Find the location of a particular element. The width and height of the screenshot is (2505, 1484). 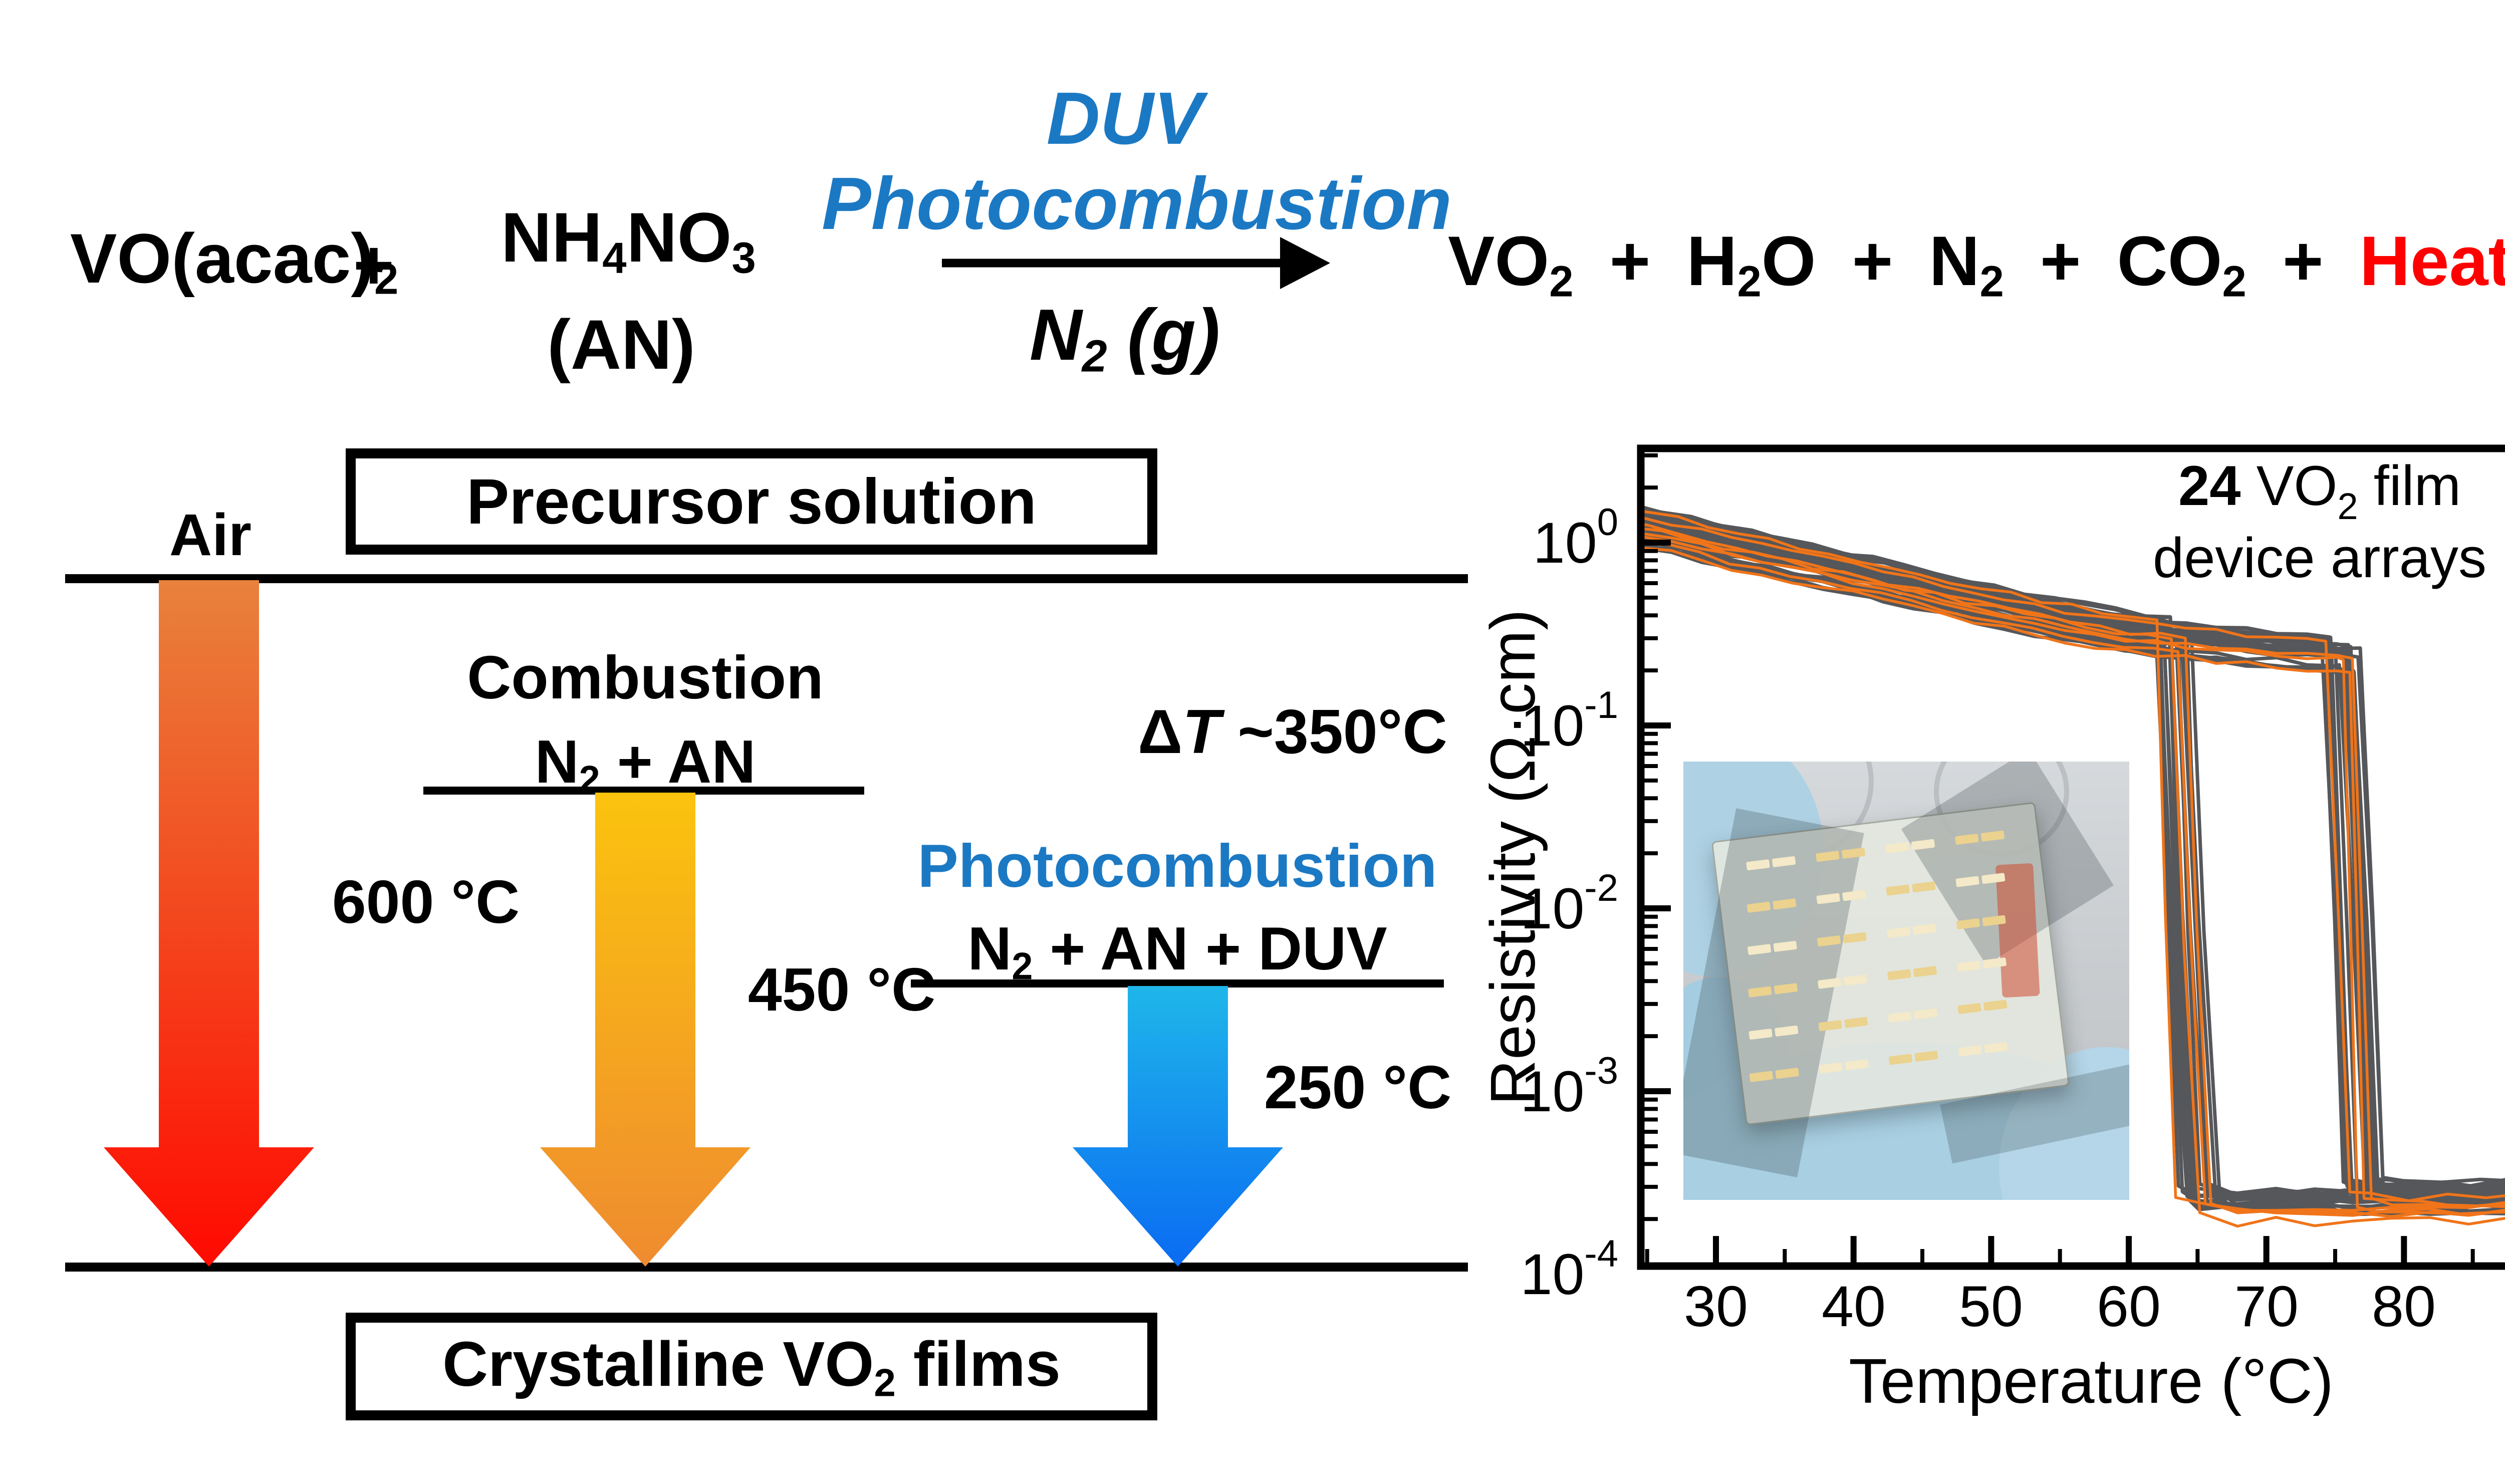

co2-sub: 2 is located at coordinates (2234, 281).